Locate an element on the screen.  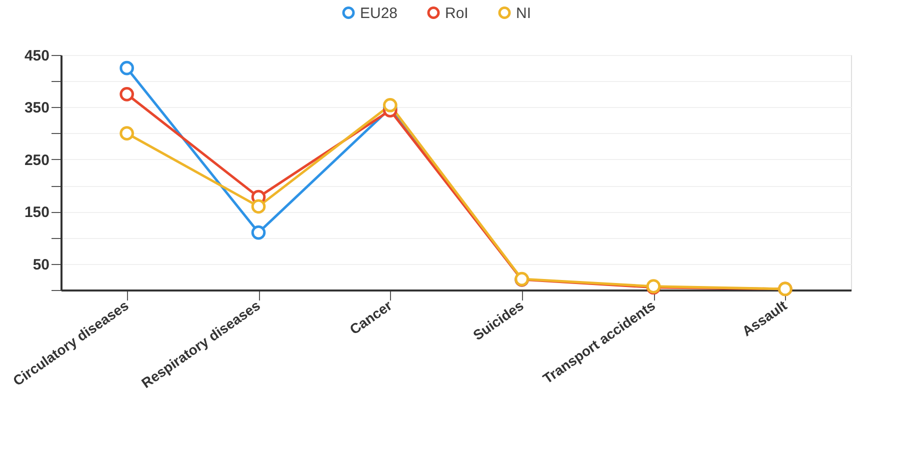
legend-label: NI is located at coordinates (523, 13).